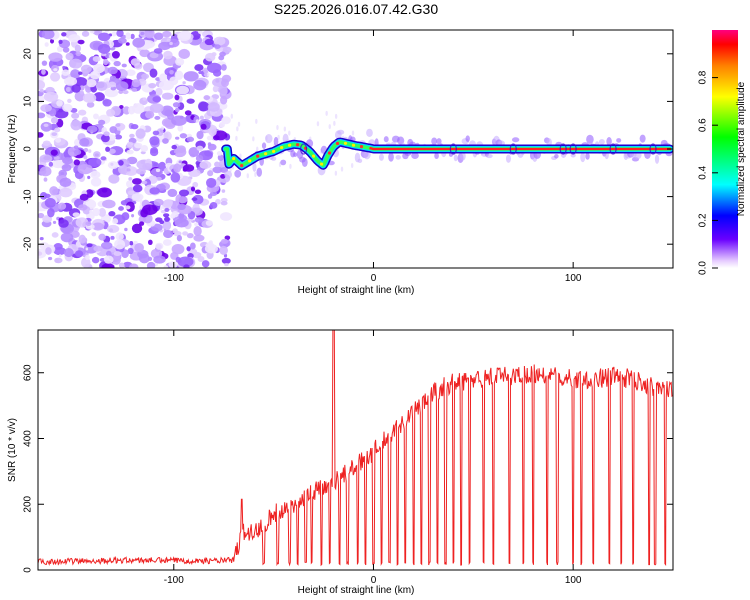  I want to click on colorbar-gradient, so click(725, 149).